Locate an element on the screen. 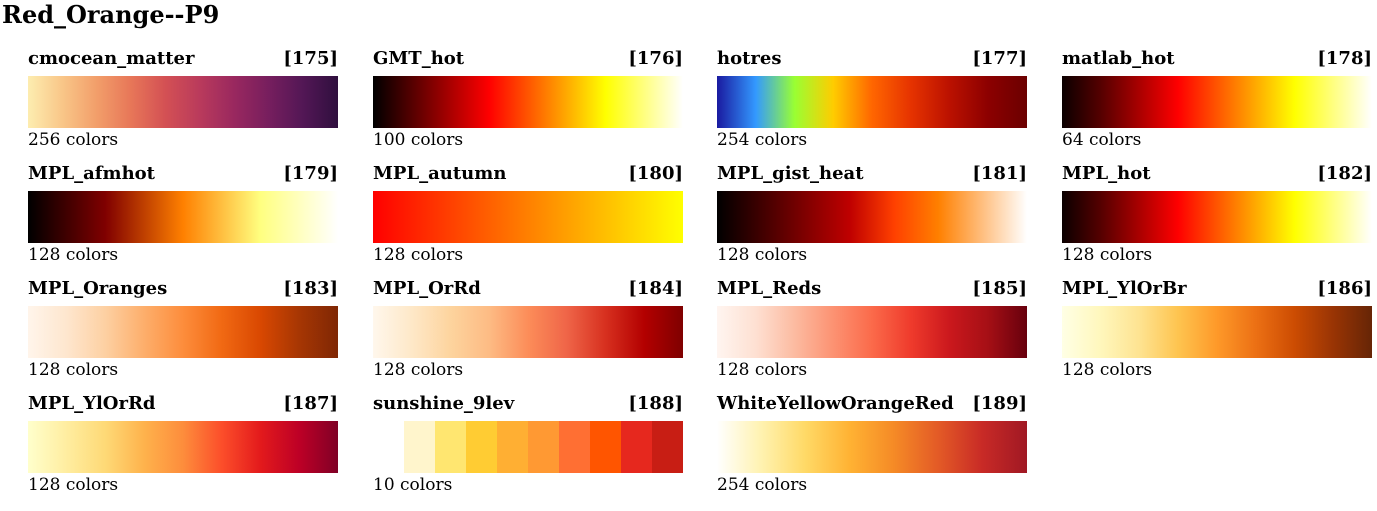 This screenshot has height=511, width=1377. colormap-name: GMT_hot is located at coordinates (419, 58).